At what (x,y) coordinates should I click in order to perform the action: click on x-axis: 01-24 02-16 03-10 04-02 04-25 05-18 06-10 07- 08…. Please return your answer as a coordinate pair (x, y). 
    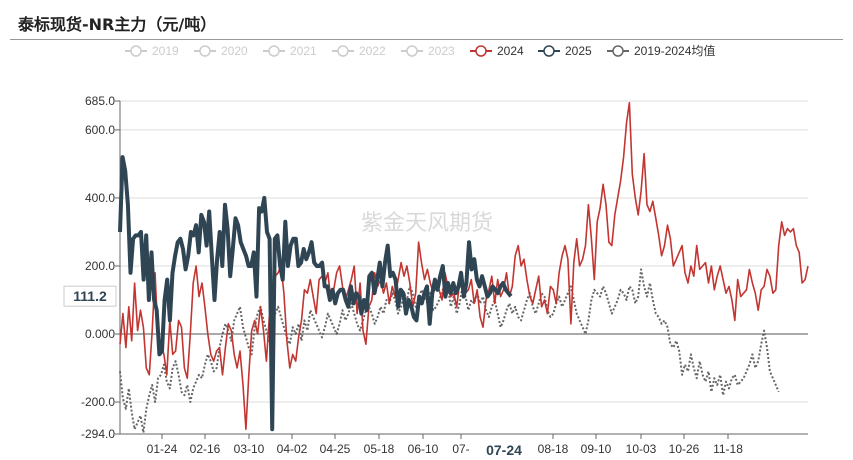
    Looking at the image, I should click on (464, 445).